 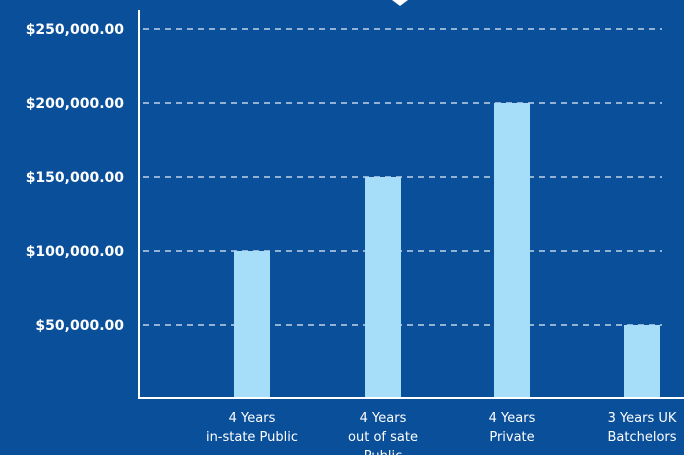 I want to click on x-tick-label-4: 3 Years UK Batchelors, so click(x=641, y=428).